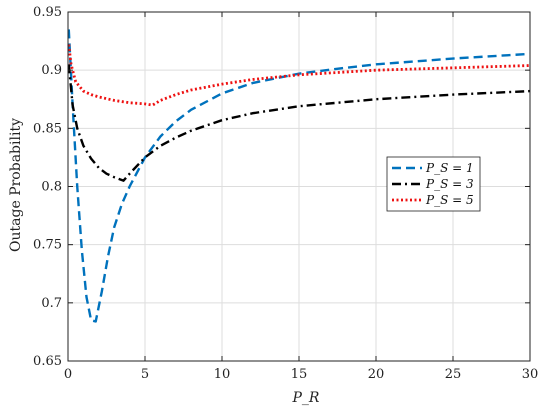 This screenshot has height=412, width=550. What do you see at coordinates (449, 200) in the screenshot?
I see `legend-label-3: P_S = 5` at bounding box center [449, 200].